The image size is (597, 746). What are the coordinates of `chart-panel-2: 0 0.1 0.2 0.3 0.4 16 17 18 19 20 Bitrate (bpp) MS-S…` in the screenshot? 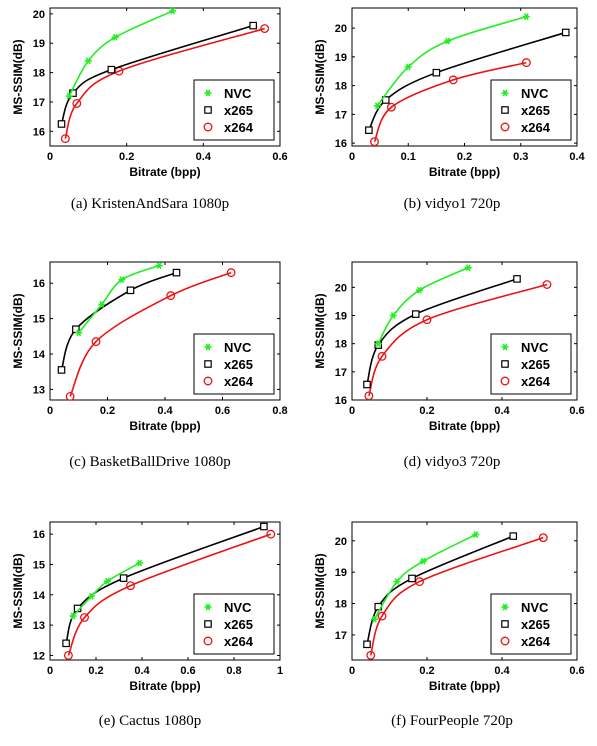 It's located at (449, 109).